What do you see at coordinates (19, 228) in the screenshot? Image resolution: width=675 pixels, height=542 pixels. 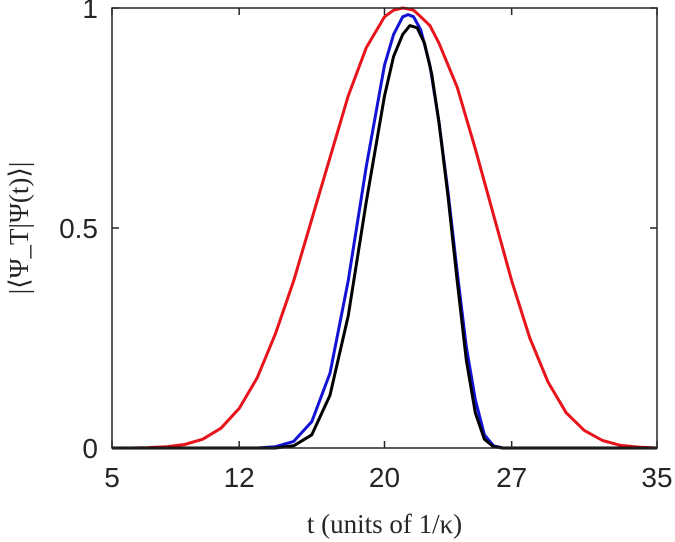 I see `y-axis-label: |⟨Ψ_T|Ψ(t)⟩|` at bounding box center [19, 228].